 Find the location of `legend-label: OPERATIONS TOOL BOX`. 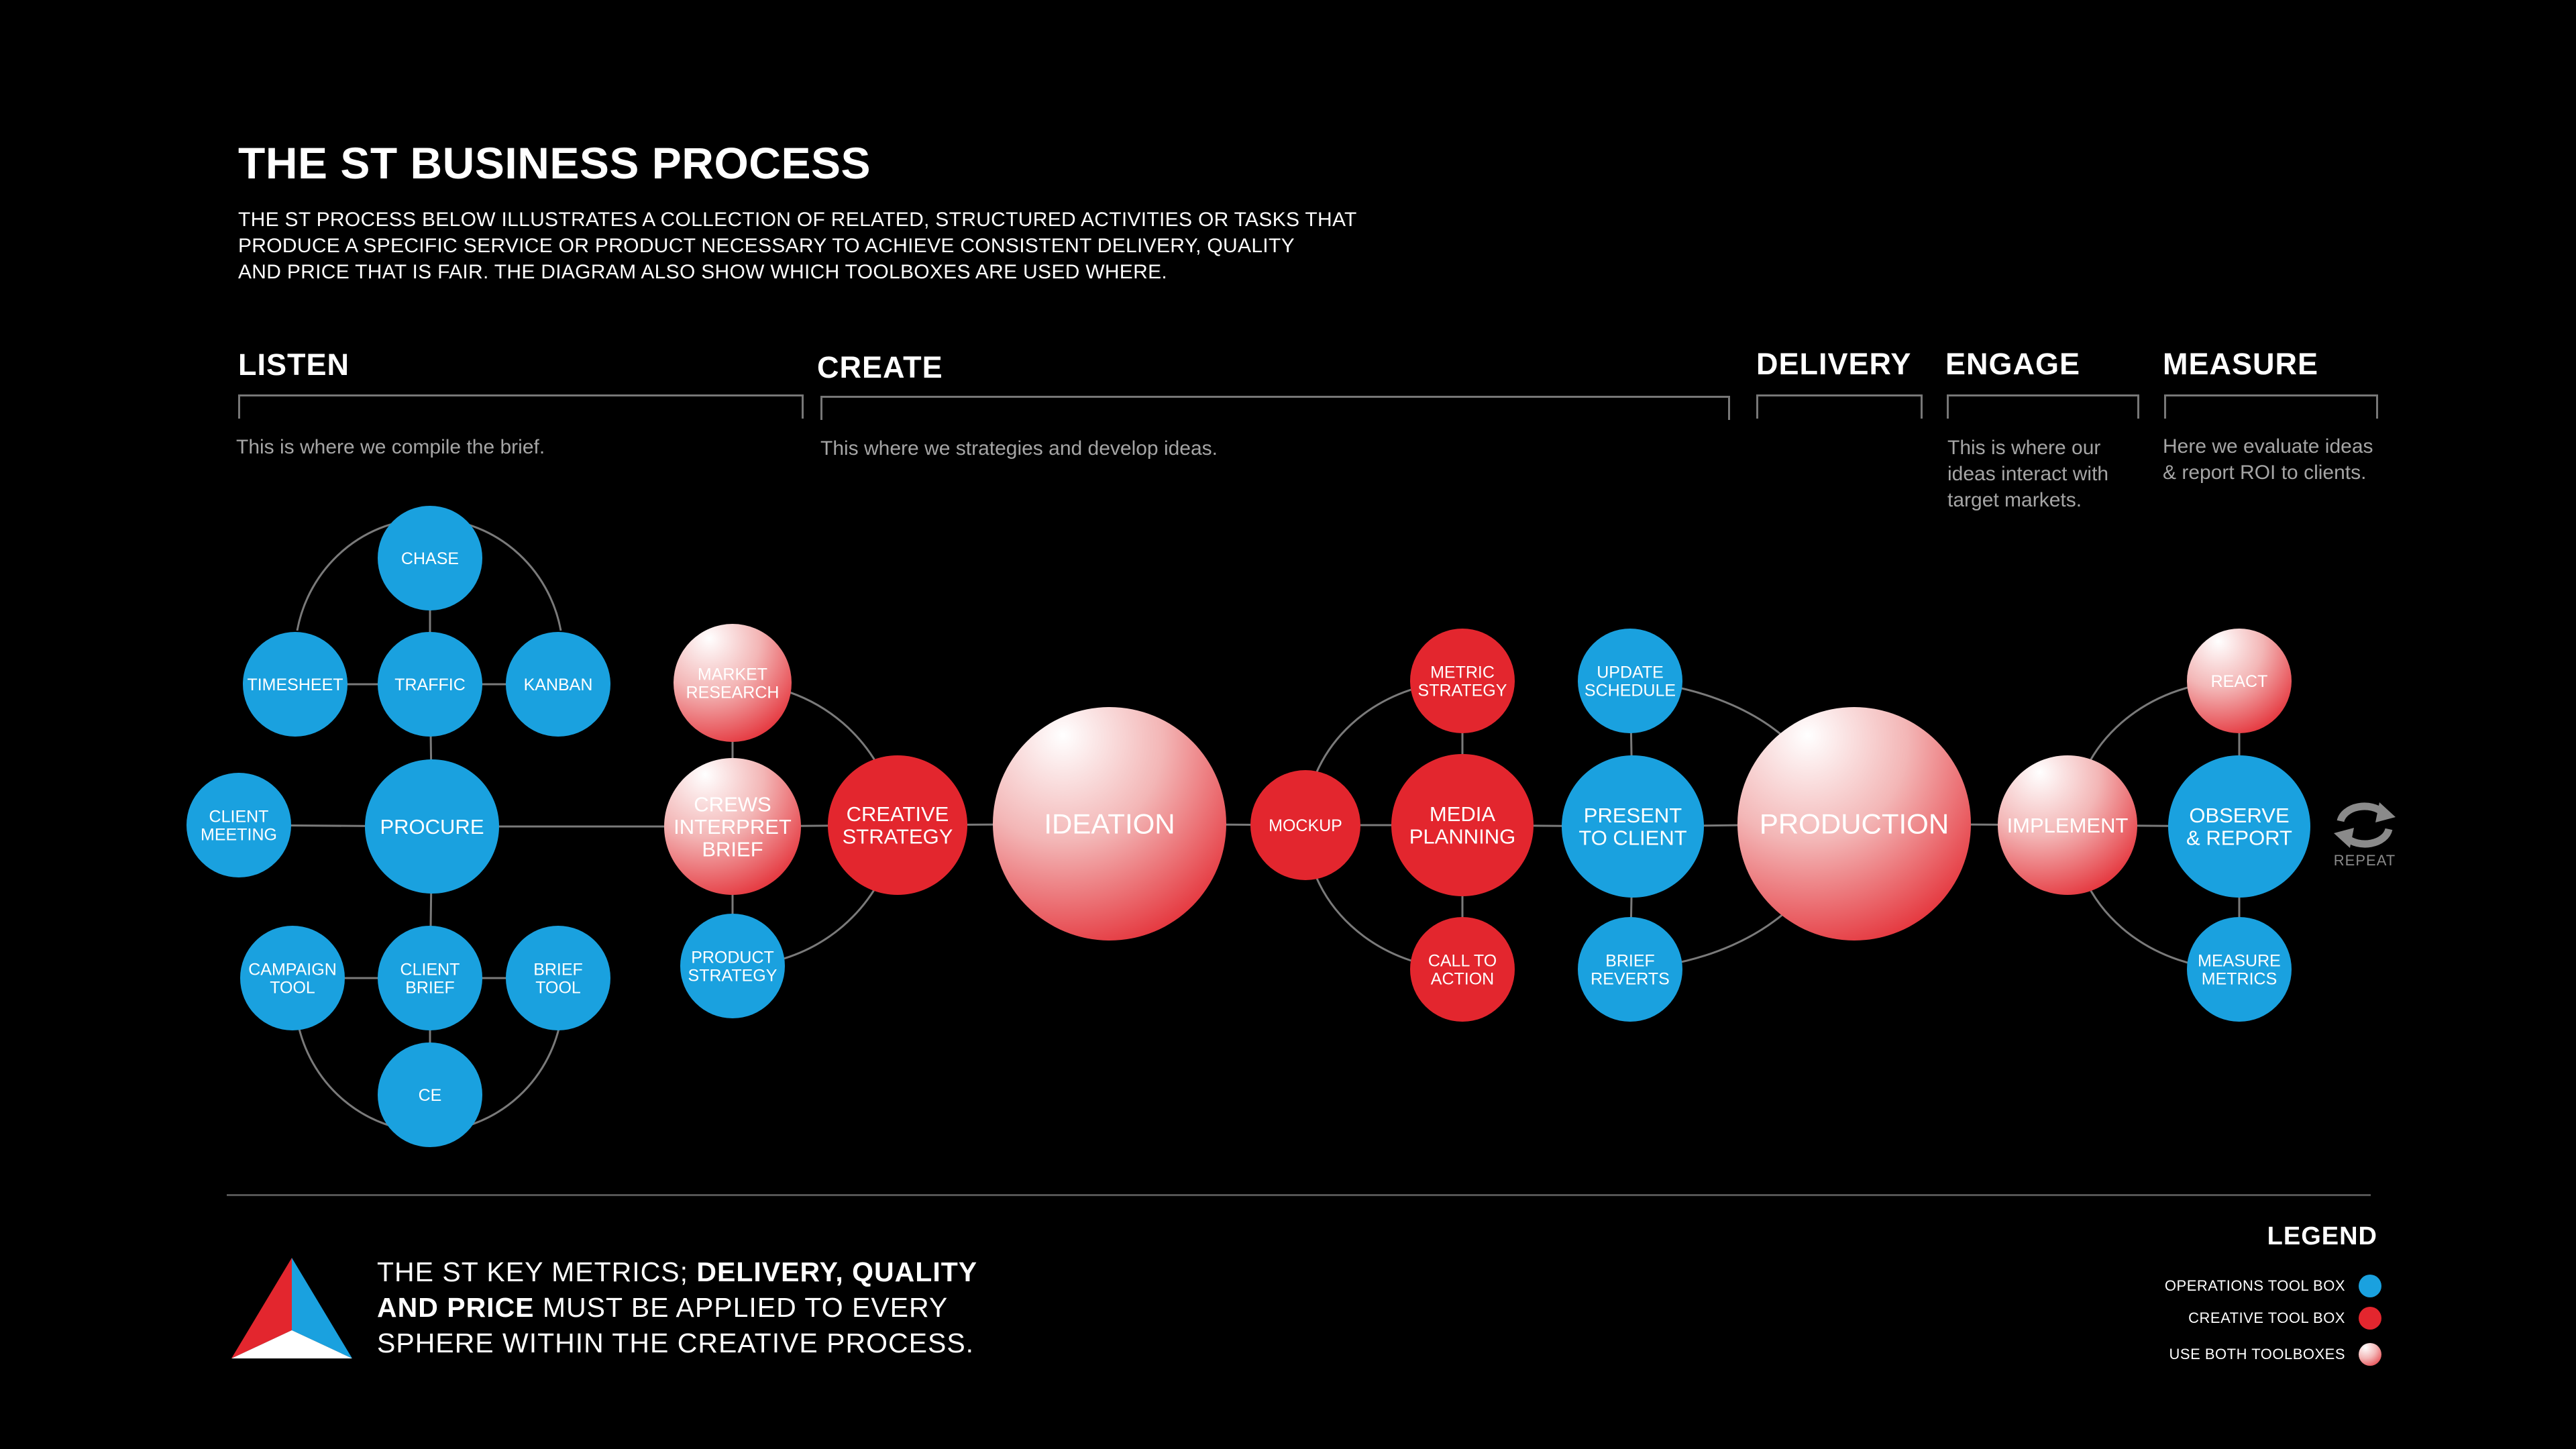

legend-label: OPERATIONS TOOL BOX is located at coordinates (2254, 1285).